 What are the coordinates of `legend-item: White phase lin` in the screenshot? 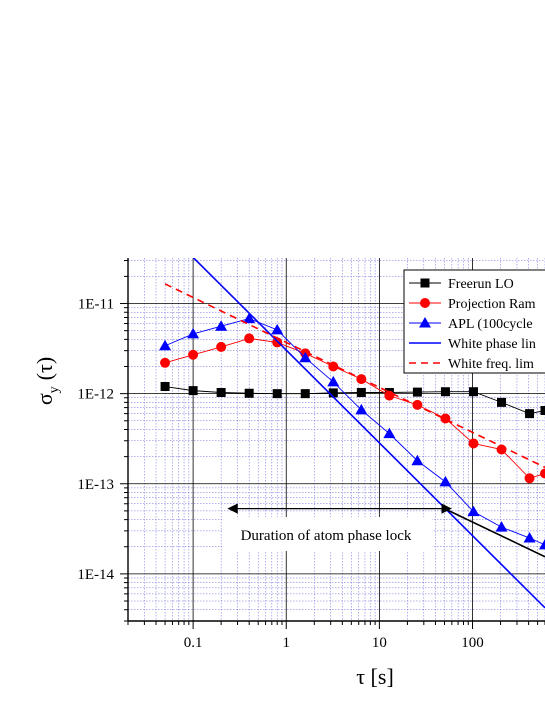 It's located at (472, 344).